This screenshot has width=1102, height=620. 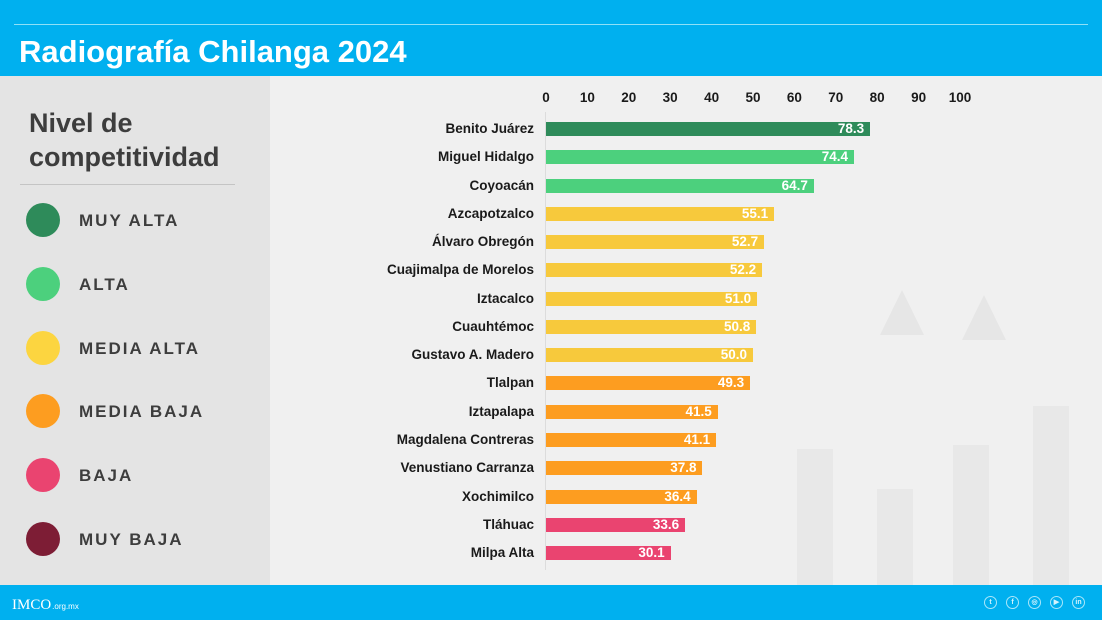 What do you see at coordinates (651, 553) in the screenshot?
I see `bar-value-label: 30.1` at bounding box center [651, 553].